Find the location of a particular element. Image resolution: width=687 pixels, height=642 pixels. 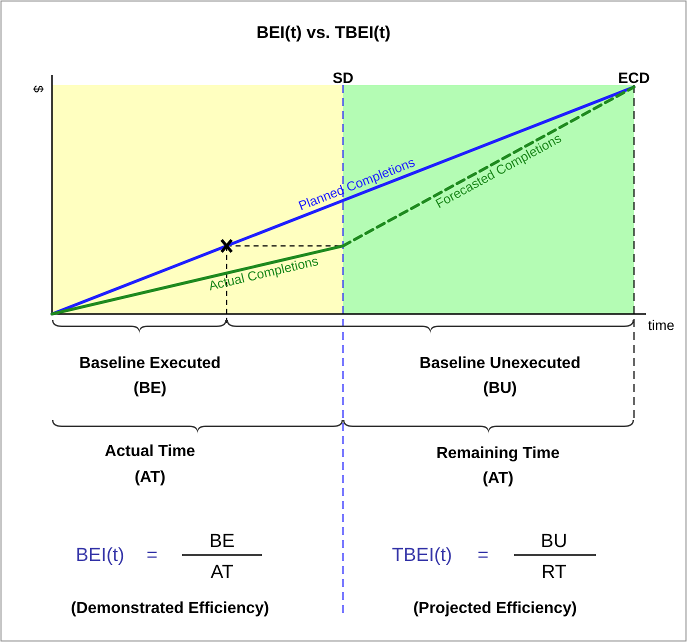

text: Baseline Unexecuted is located at coordinates (500, 363).